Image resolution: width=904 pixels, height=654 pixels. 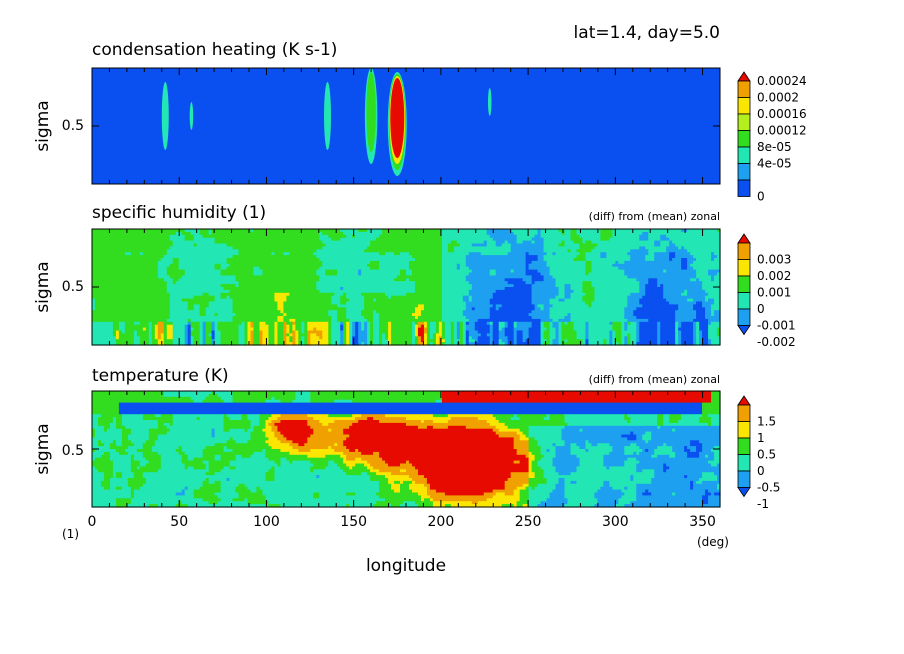 I want to click on colorbar-level-label: 1.5, so click(x=766, y=422).